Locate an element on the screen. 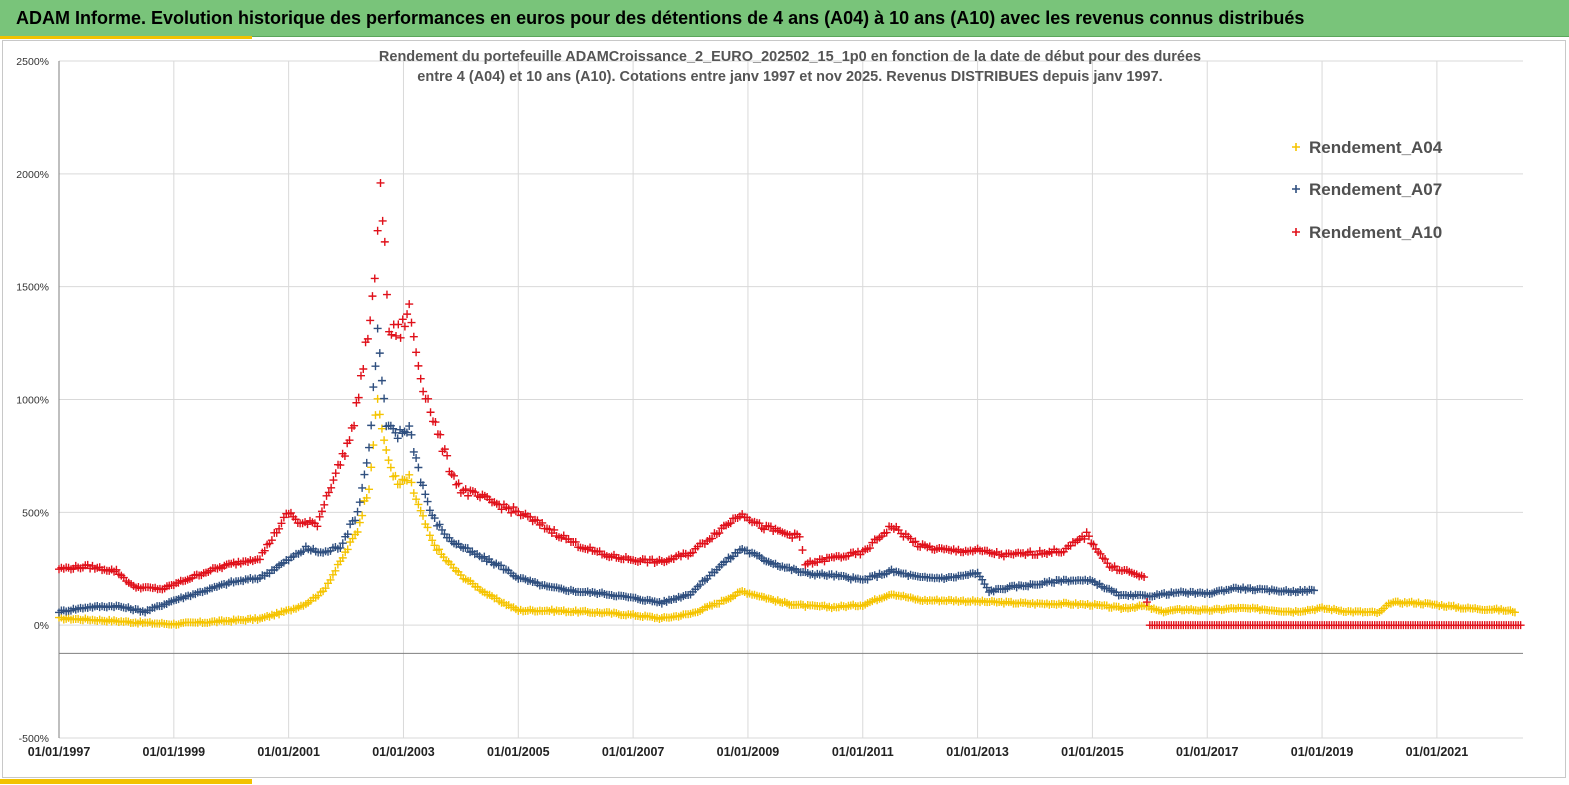 This screenshot has width=1569, height=785. x-tick-label: 01/01/2003 is located at coordinates (403, 752).